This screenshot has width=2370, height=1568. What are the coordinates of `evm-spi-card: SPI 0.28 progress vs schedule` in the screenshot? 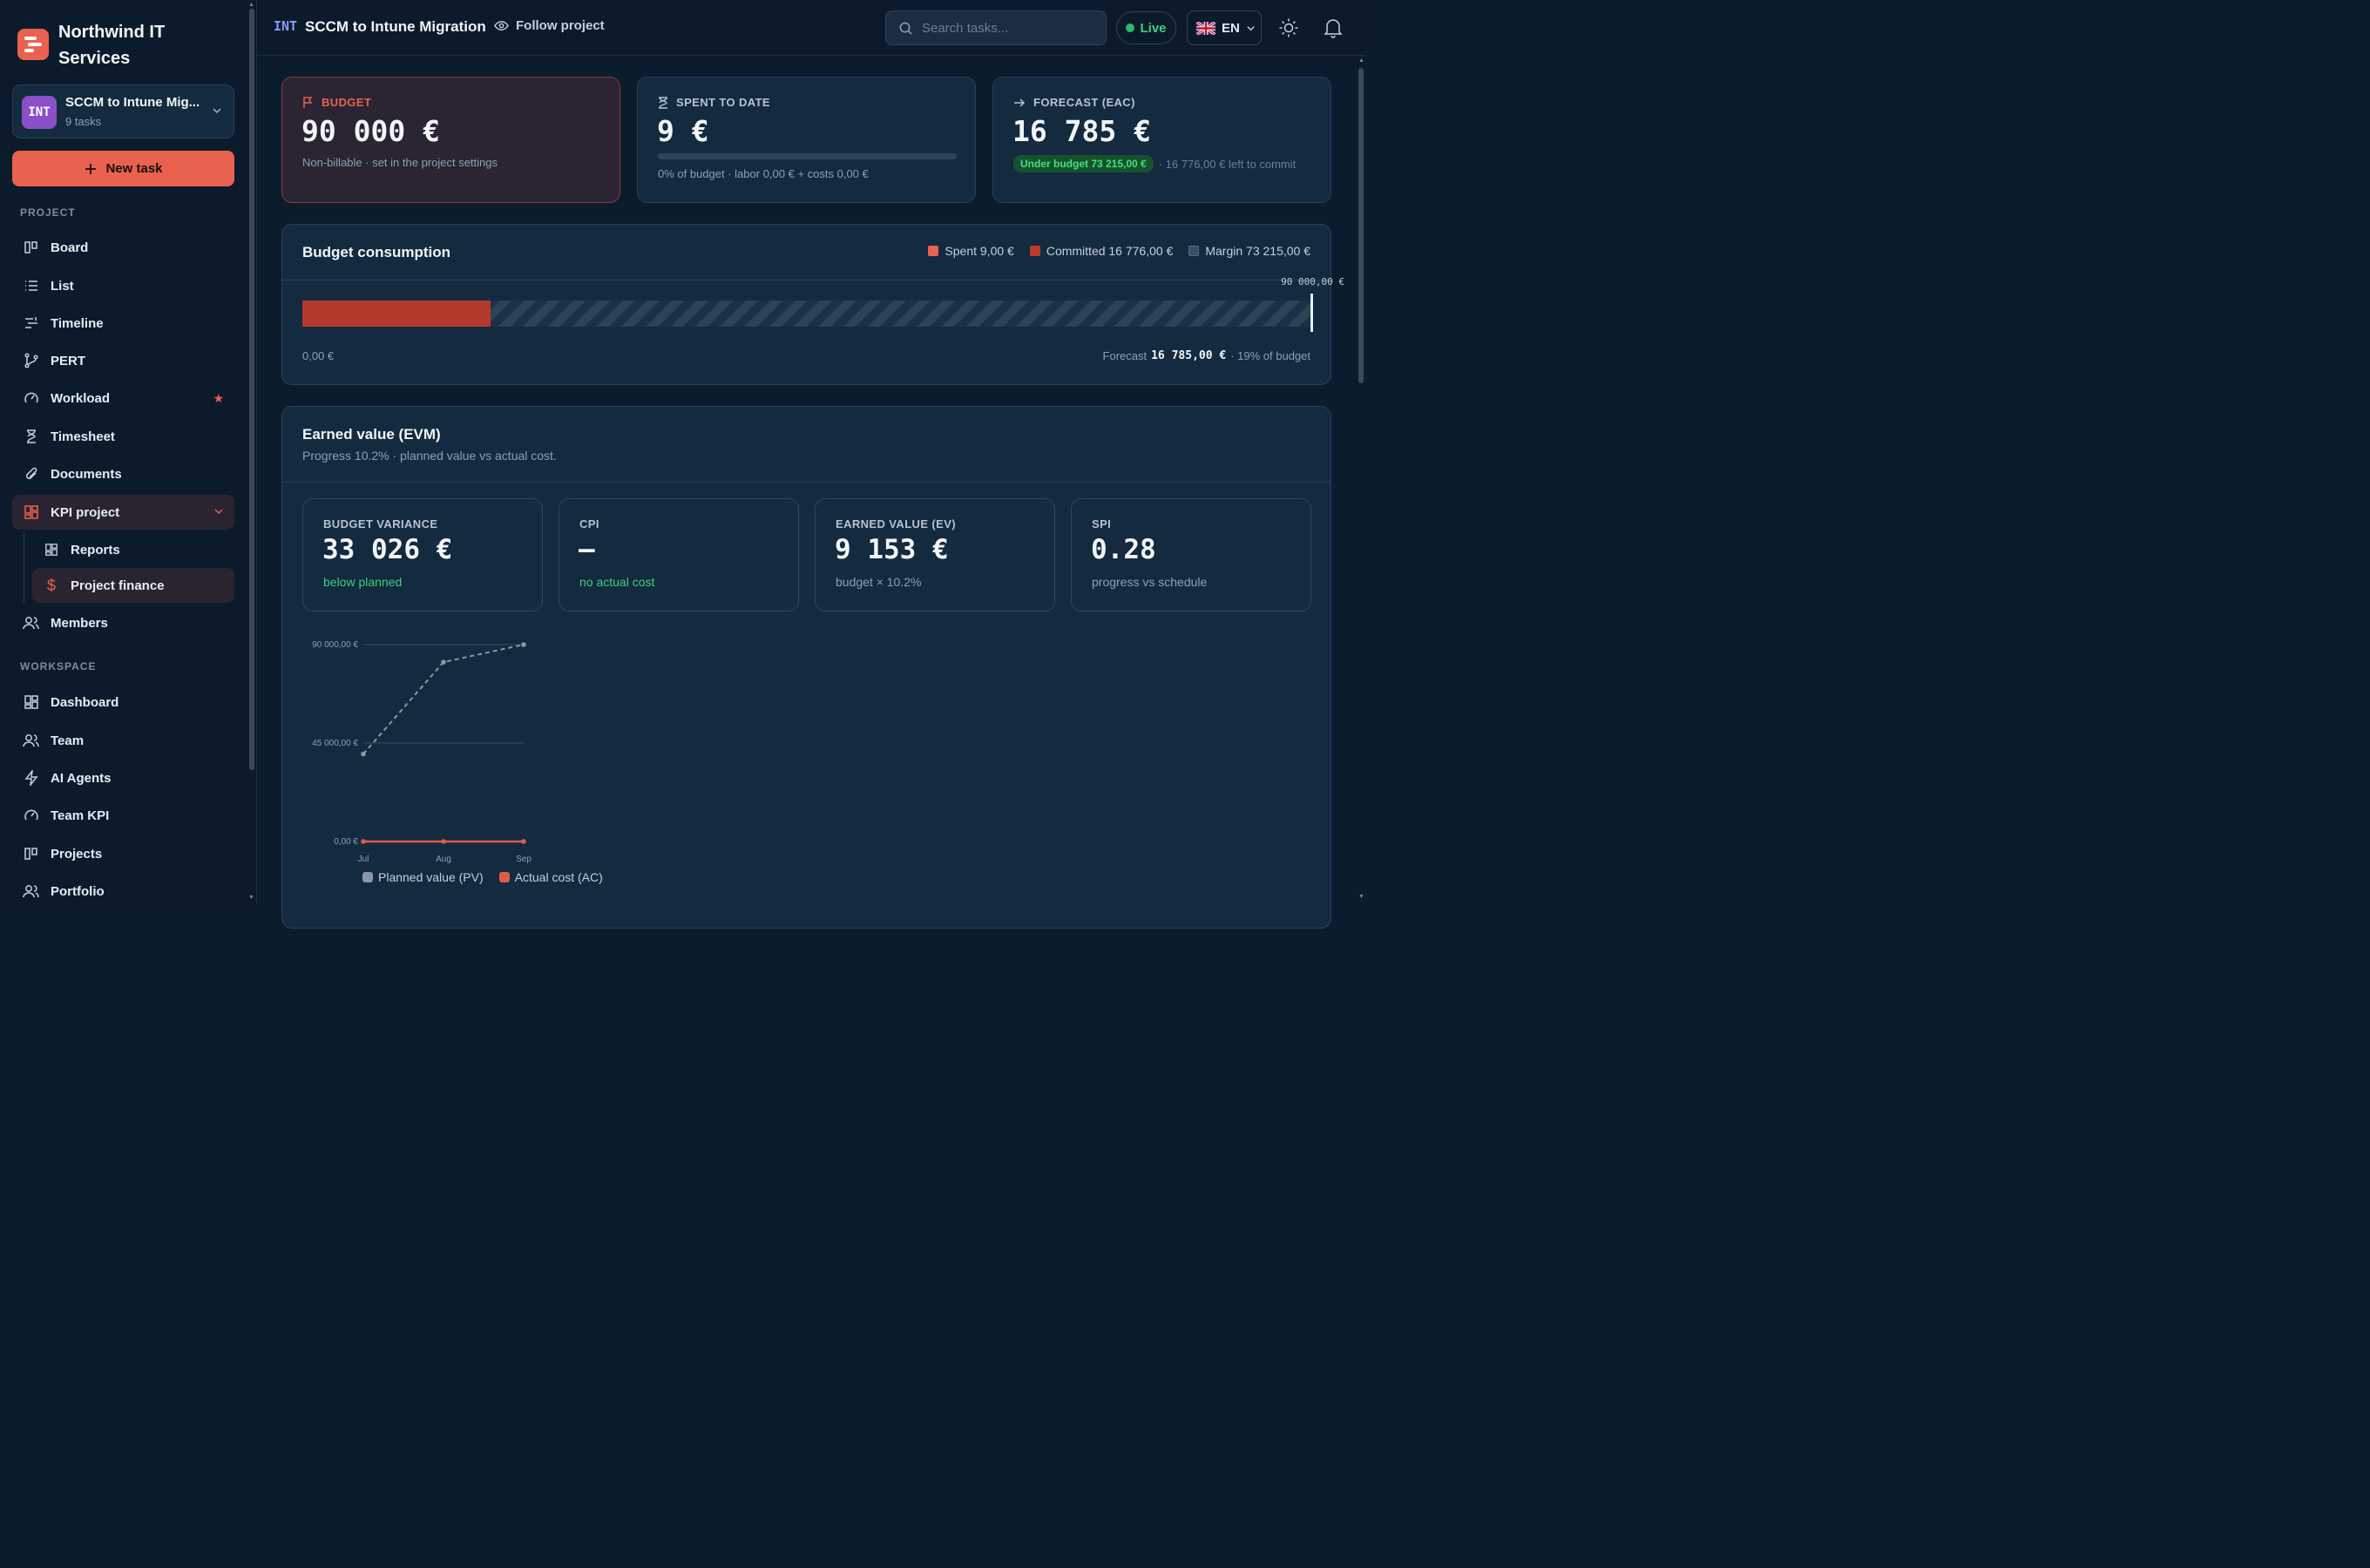 It's located at (1191, 555).